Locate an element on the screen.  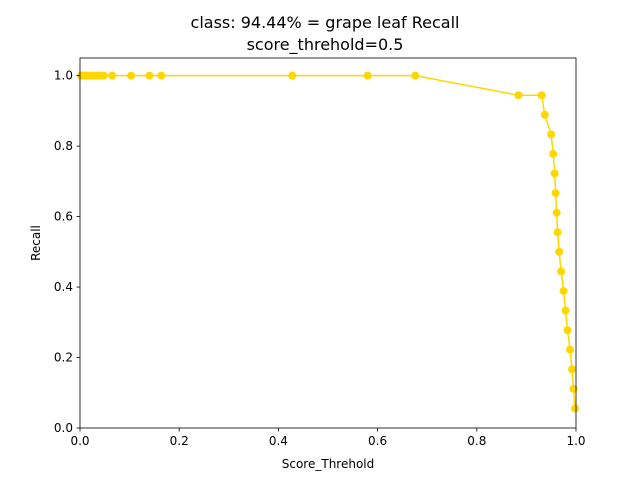
y-tick-label: 0.6 is located at coordinates (63, 217).